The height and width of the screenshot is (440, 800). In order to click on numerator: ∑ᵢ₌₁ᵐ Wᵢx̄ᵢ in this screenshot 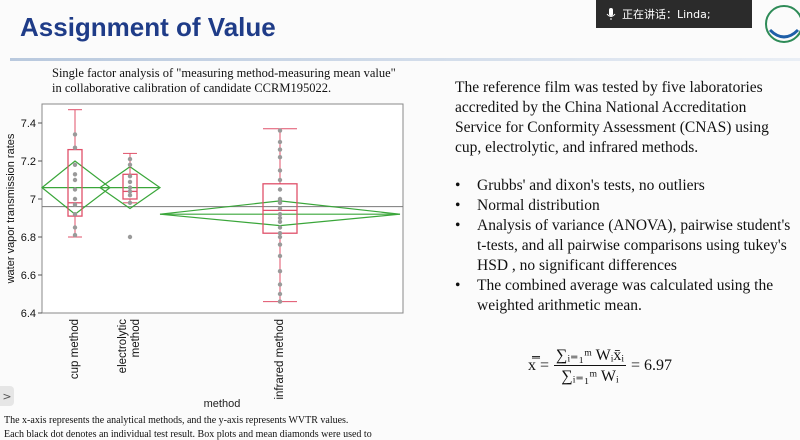, I will do `click(590, 356)`.